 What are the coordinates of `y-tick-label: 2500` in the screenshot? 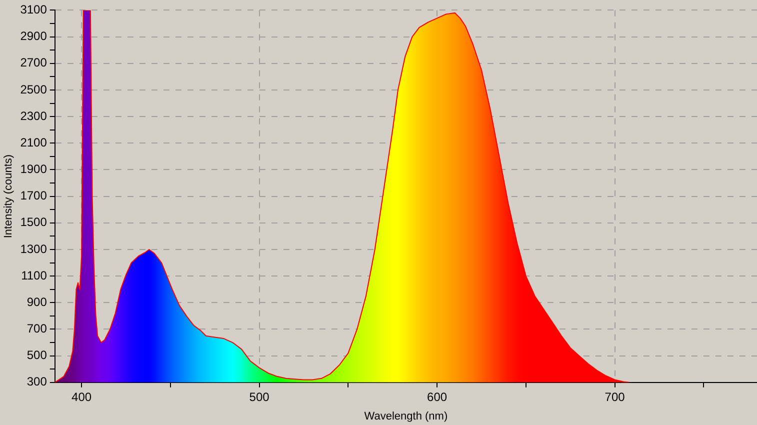 It's located at (34, 89).